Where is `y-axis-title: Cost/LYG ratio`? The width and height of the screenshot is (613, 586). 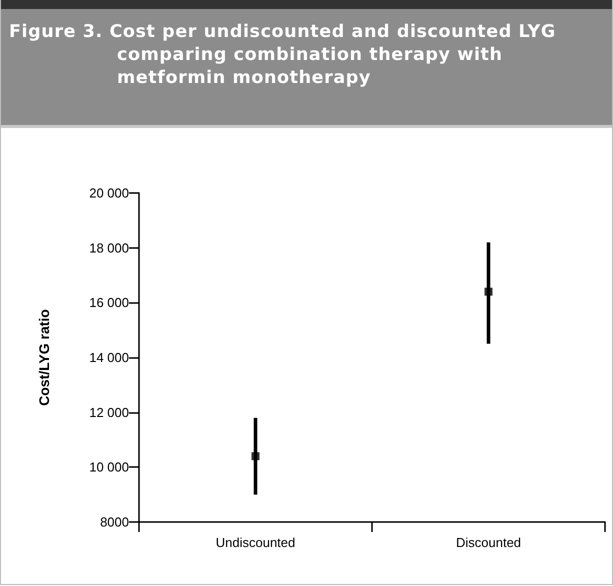
y-axis-title: Cost/LYG ratio is located at coordinates (44, 357).